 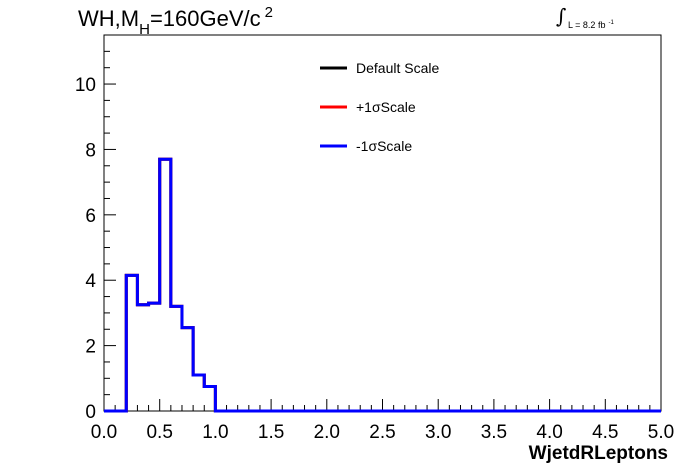 I want to click on legend-label-0: Default Scale, so click(x=397, y=68).